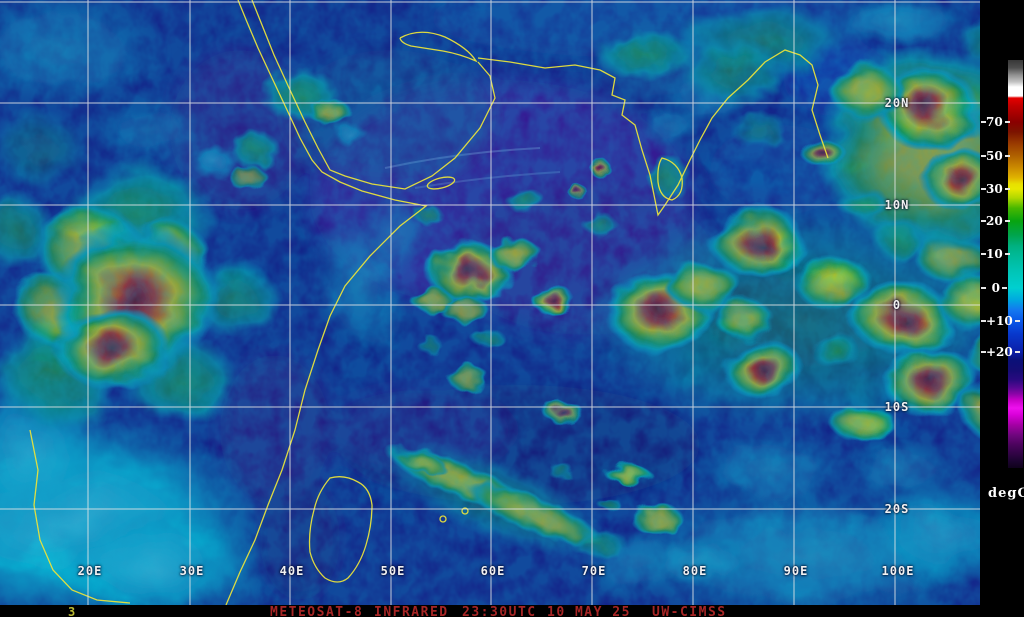  Describe the element at coordinates (411, 611) in the screenshot. I see `caption-channel: INFRARED` at that location.